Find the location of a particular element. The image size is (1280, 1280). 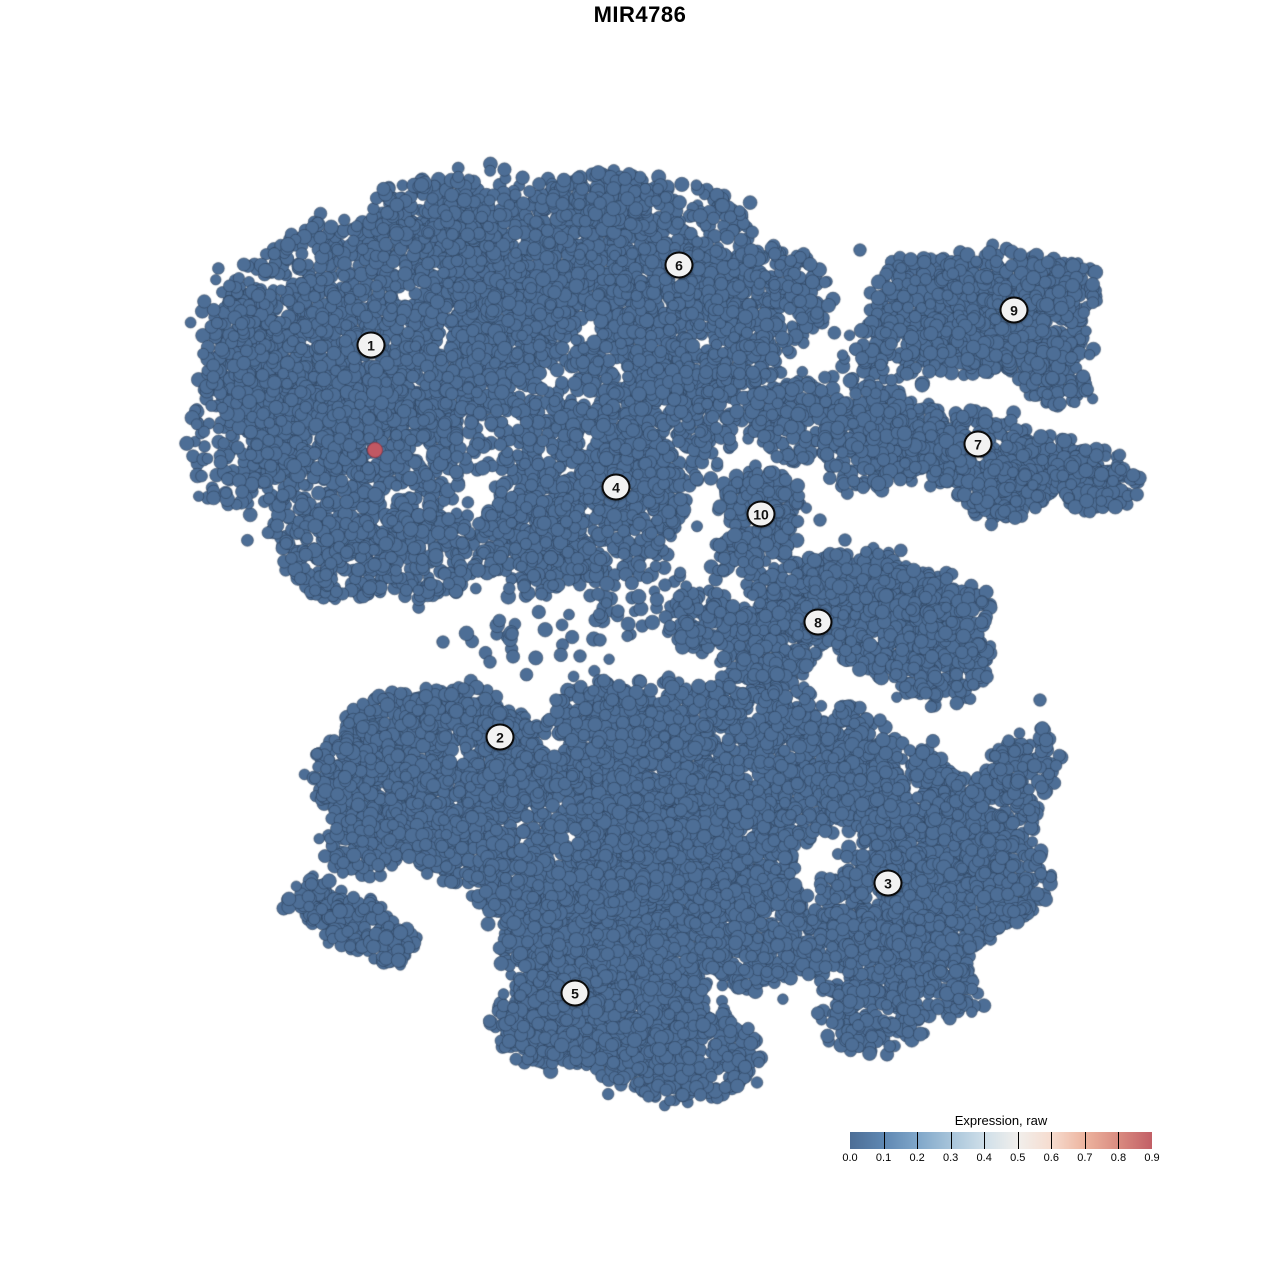

legend-colorbar is located at coordinates (1001, 1140).